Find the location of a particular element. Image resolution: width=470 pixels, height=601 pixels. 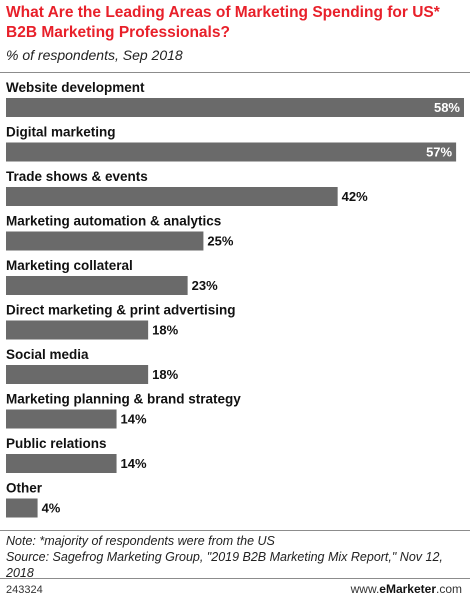

brand-suffix: .com is located at coordinates (448, 589).